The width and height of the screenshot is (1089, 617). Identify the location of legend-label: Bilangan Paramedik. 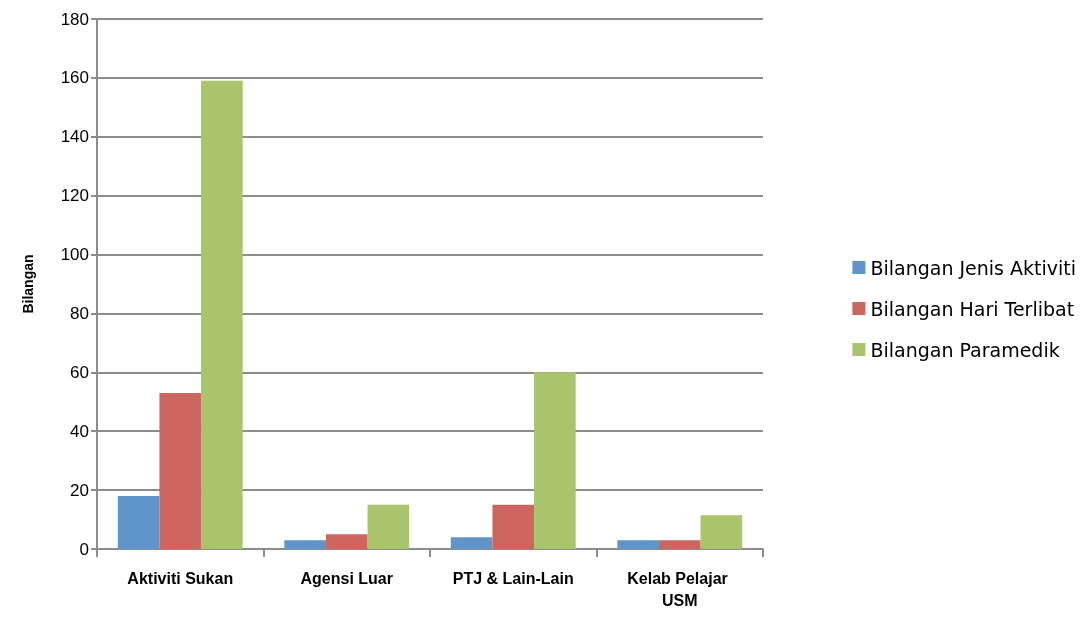
(965, 349).